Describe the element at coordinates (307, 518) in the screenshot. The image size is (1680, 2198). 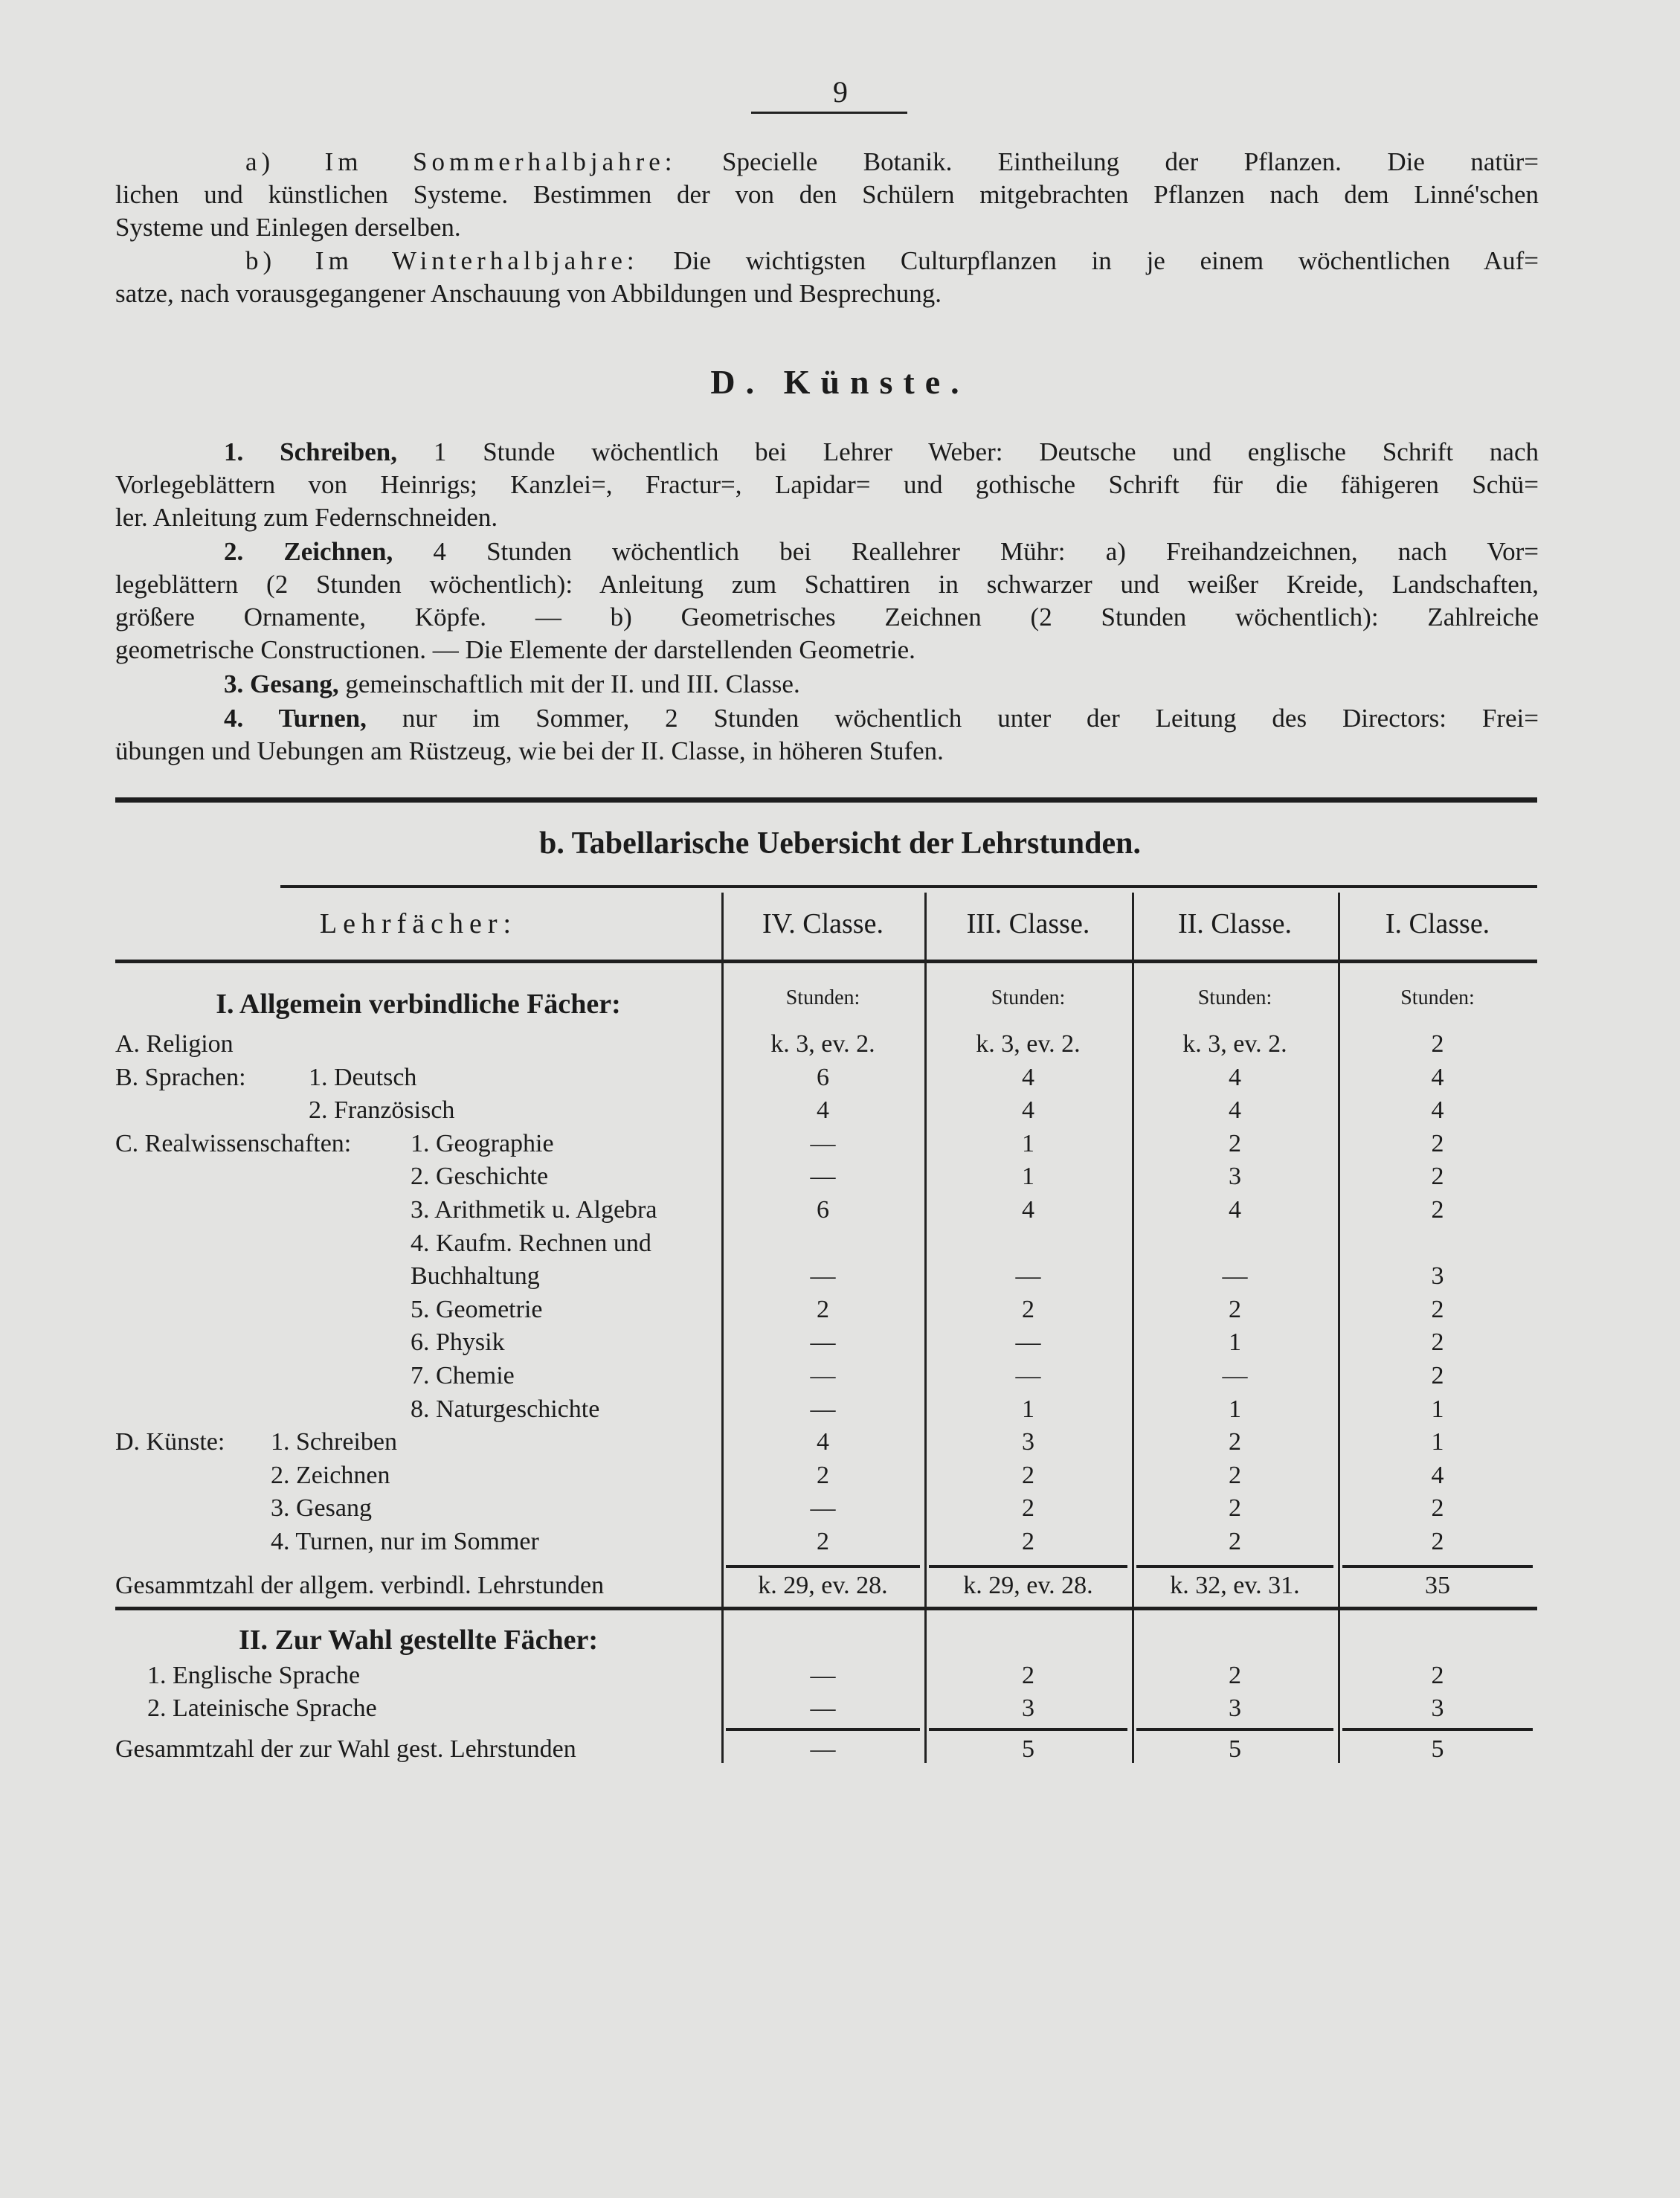
I see `text-line: ler. Anleitung zum Federnschneiden.` at that location.